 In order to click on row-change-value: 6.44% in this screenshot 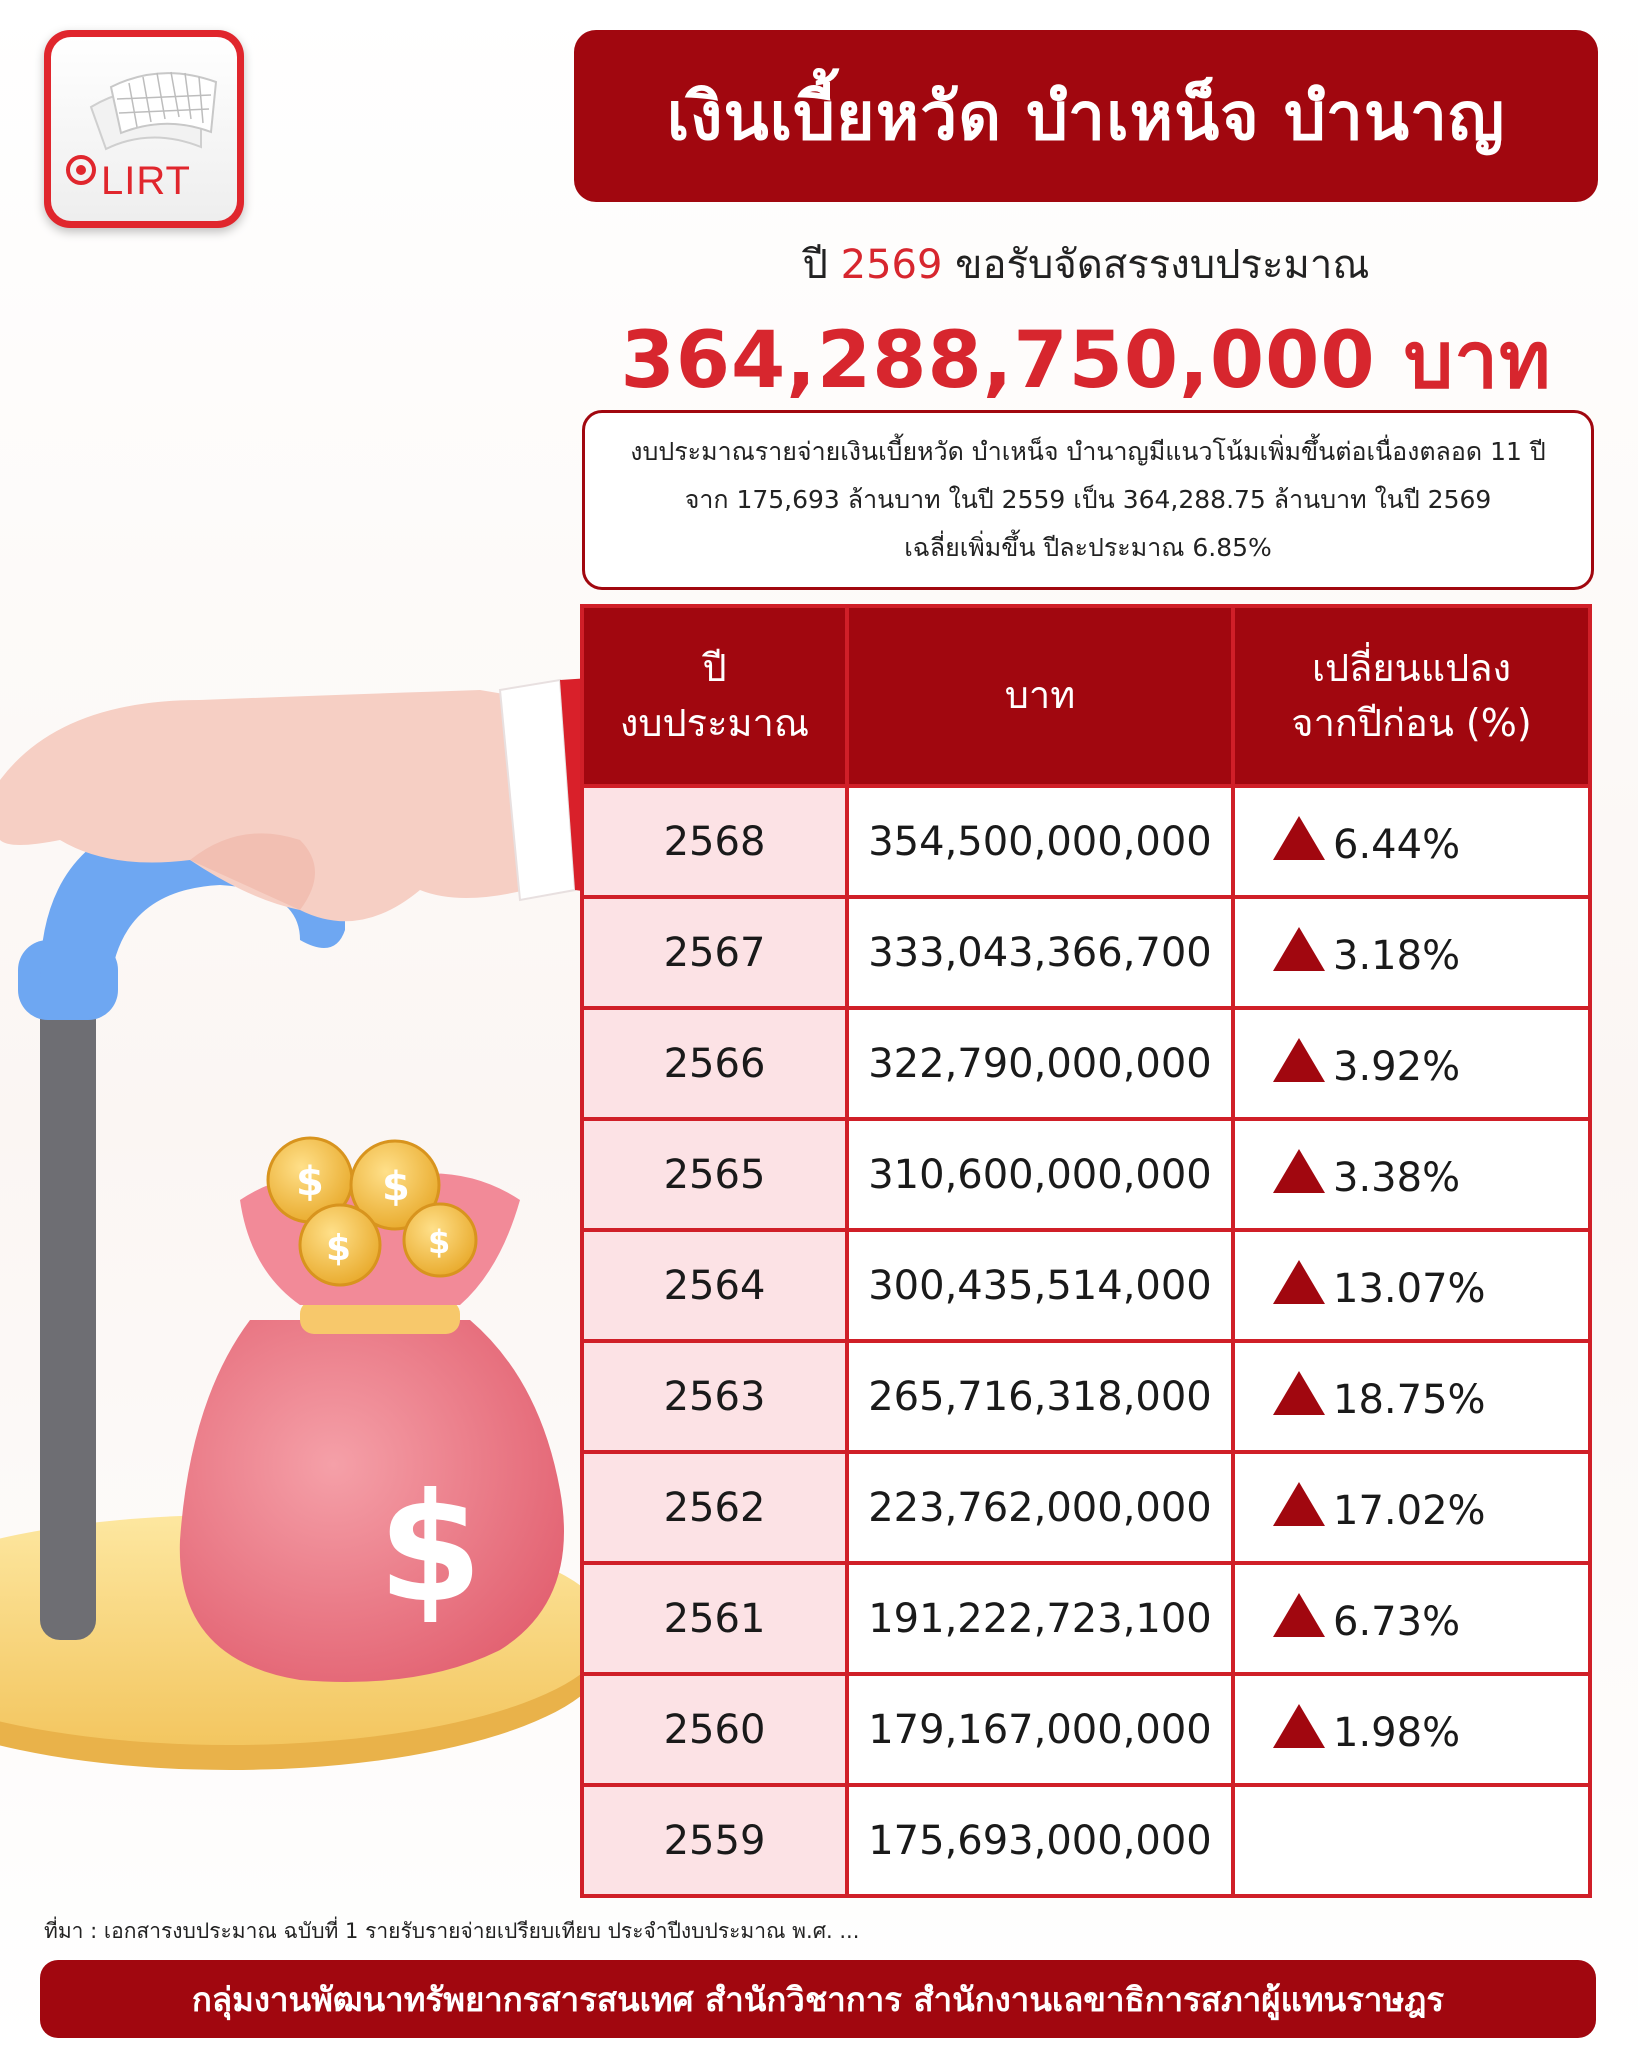, I will do `click(1397, 844)`.